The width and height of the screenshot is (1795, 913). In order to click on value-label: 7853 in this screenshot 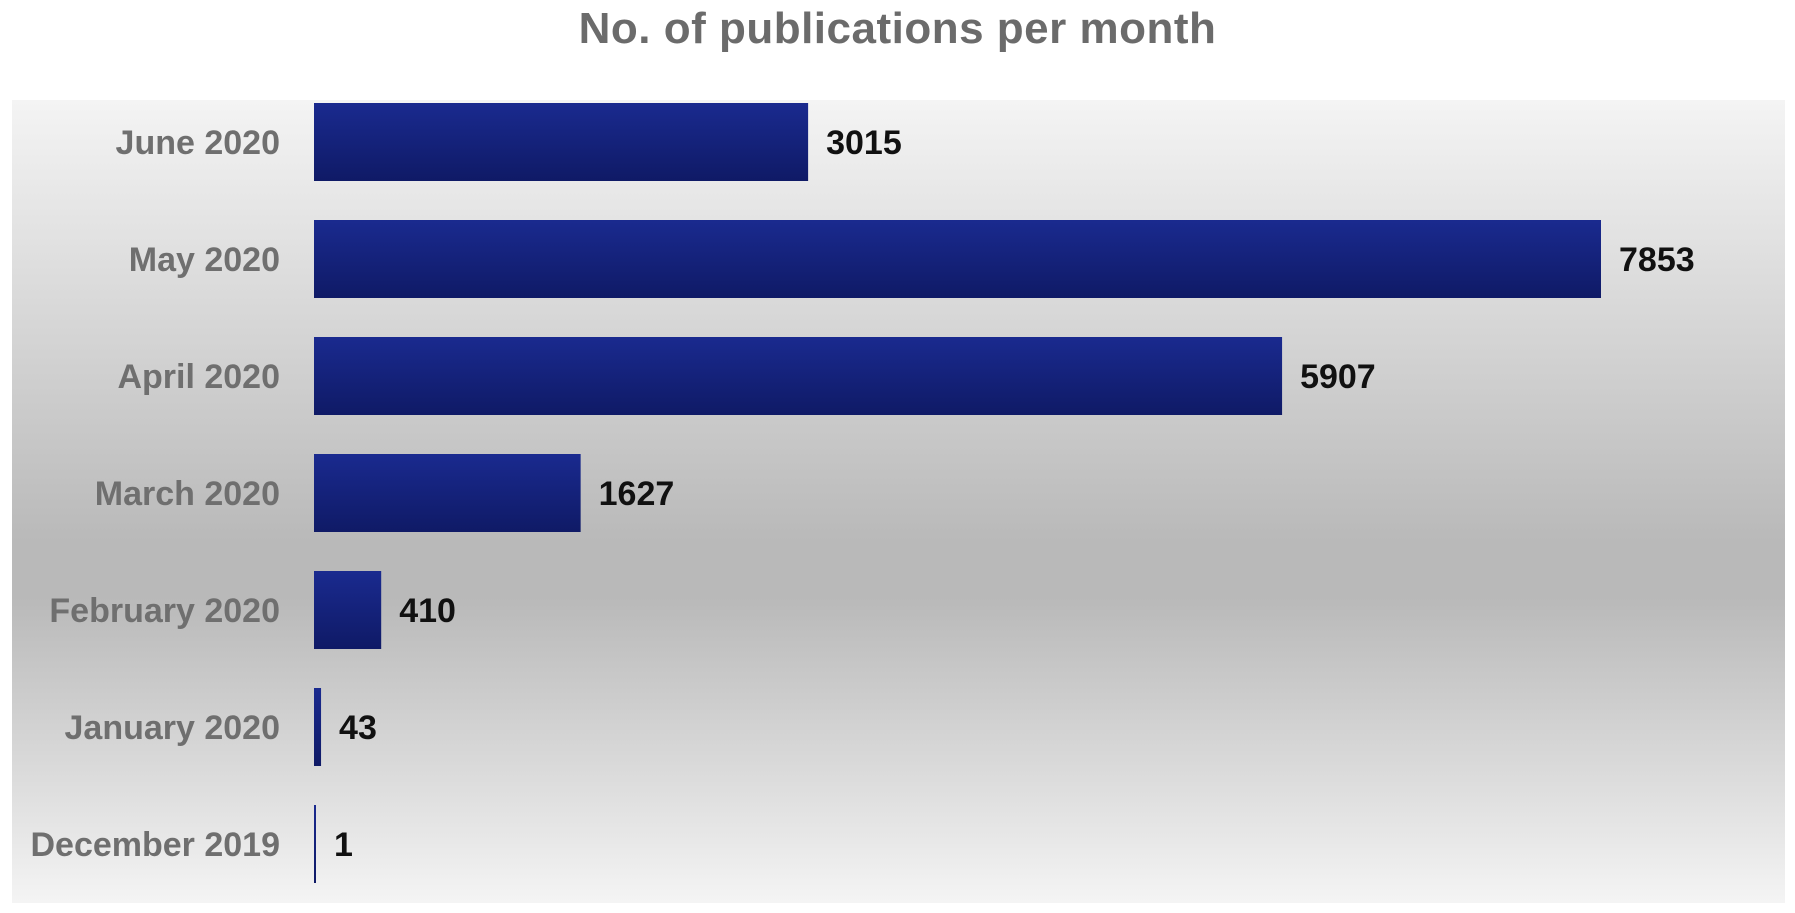, I will do `click(1657, 260)`.